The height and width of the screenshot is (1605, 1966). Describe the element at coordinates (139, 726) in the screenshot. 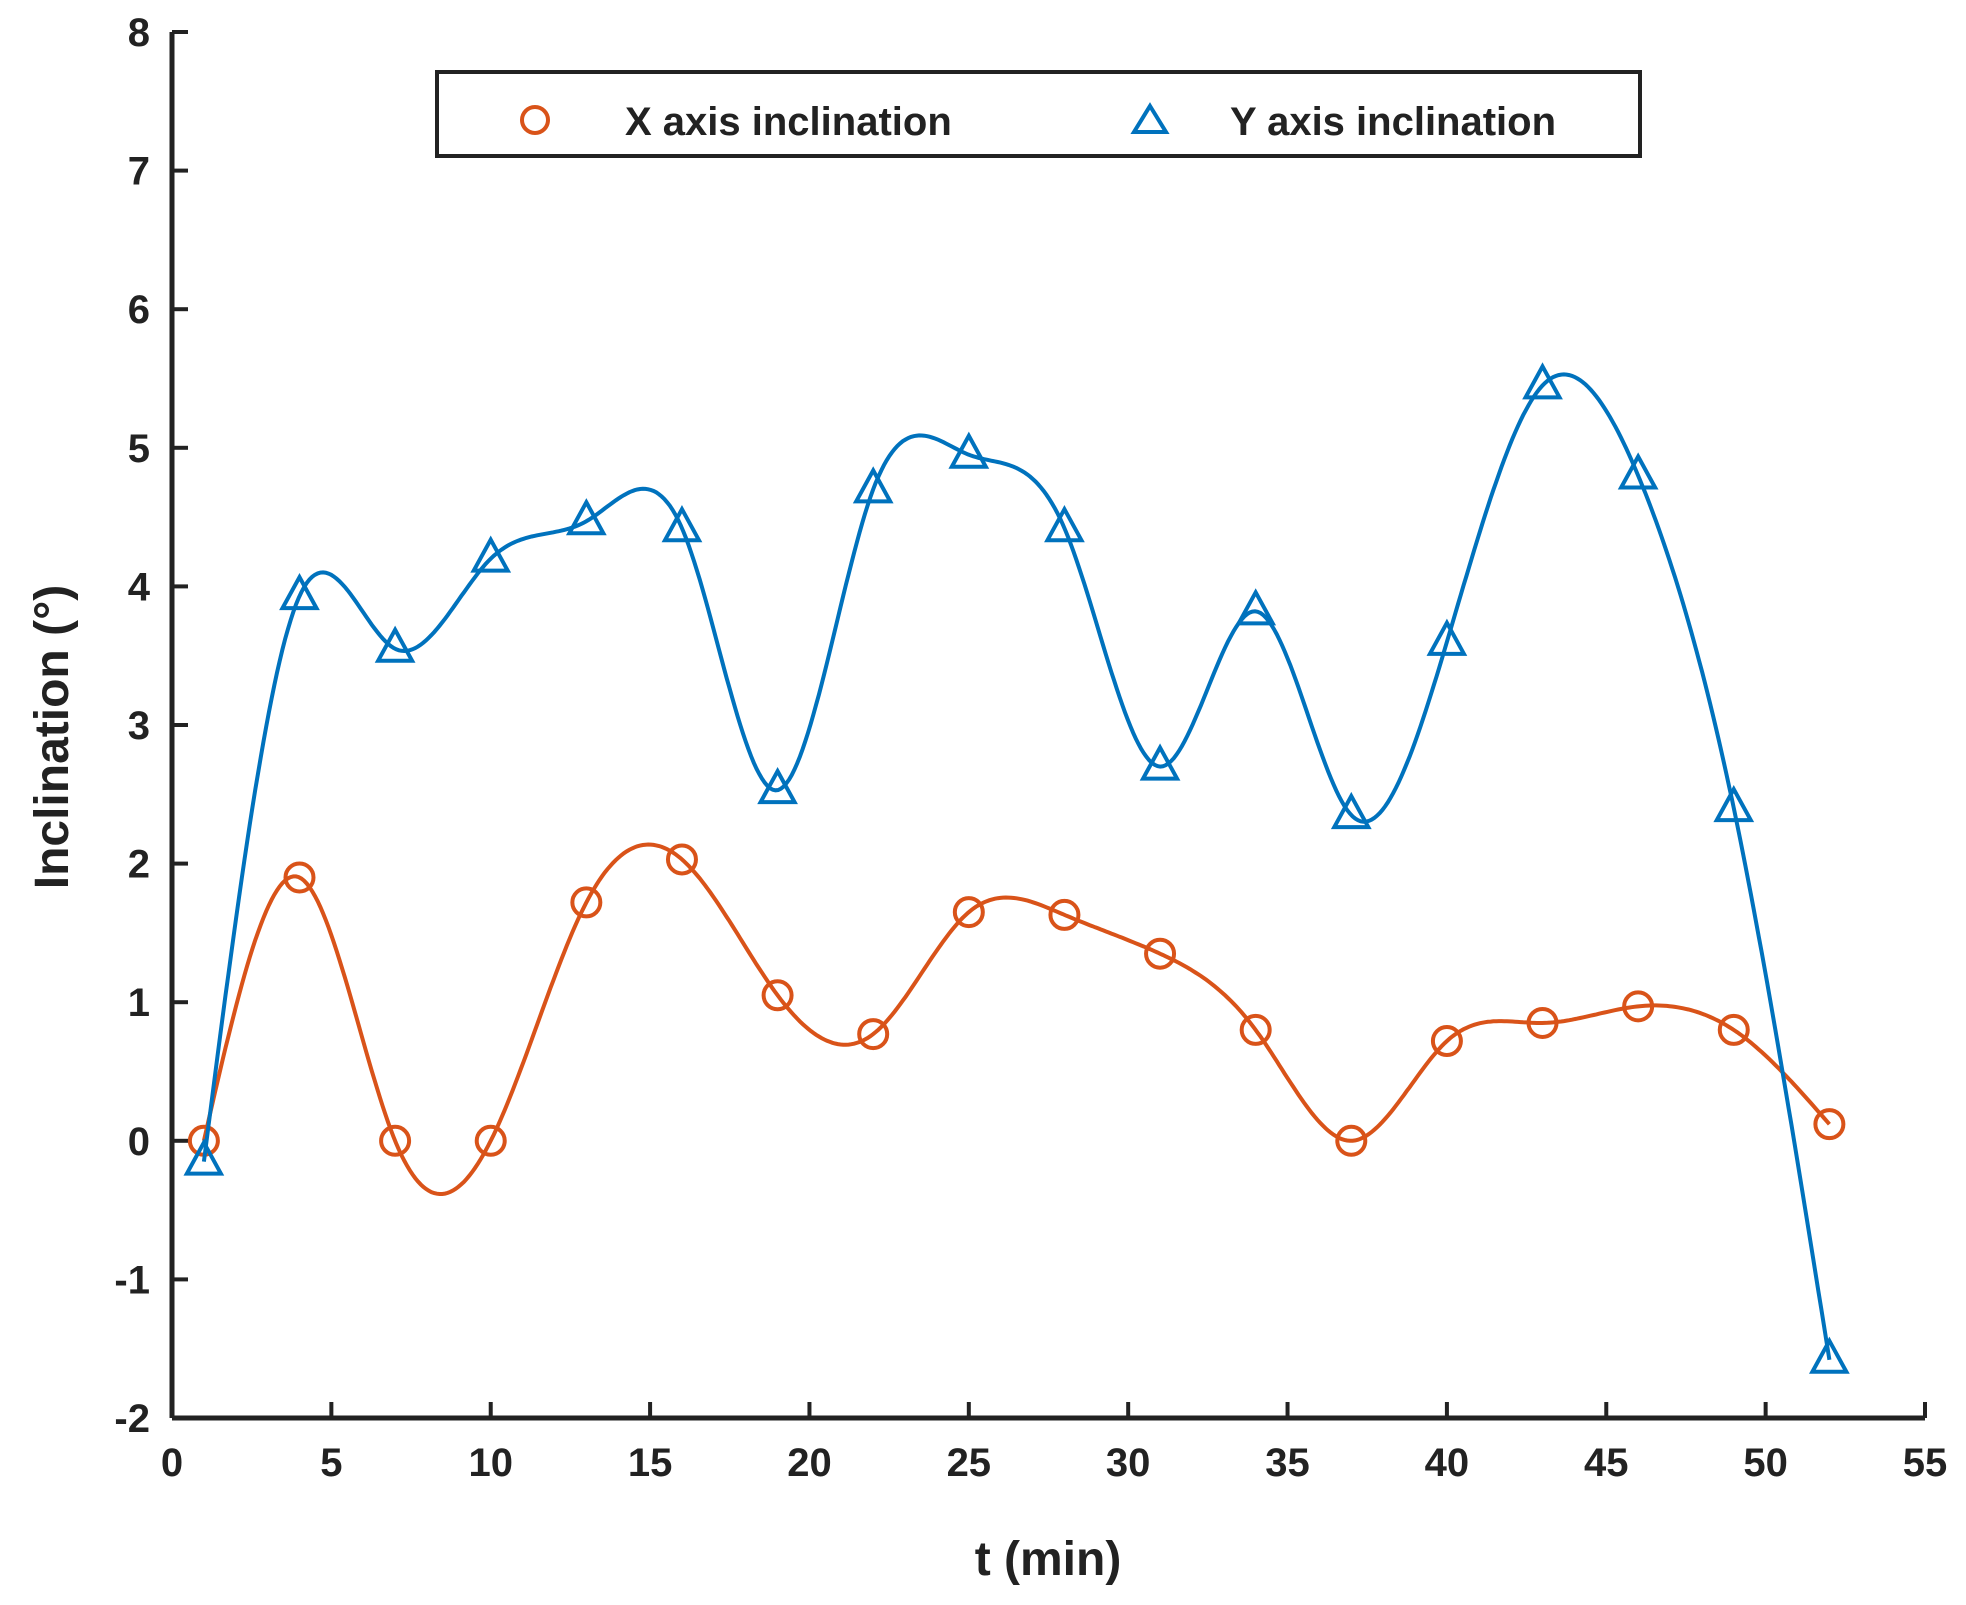

I see `y-tick-label: 3` at that location.